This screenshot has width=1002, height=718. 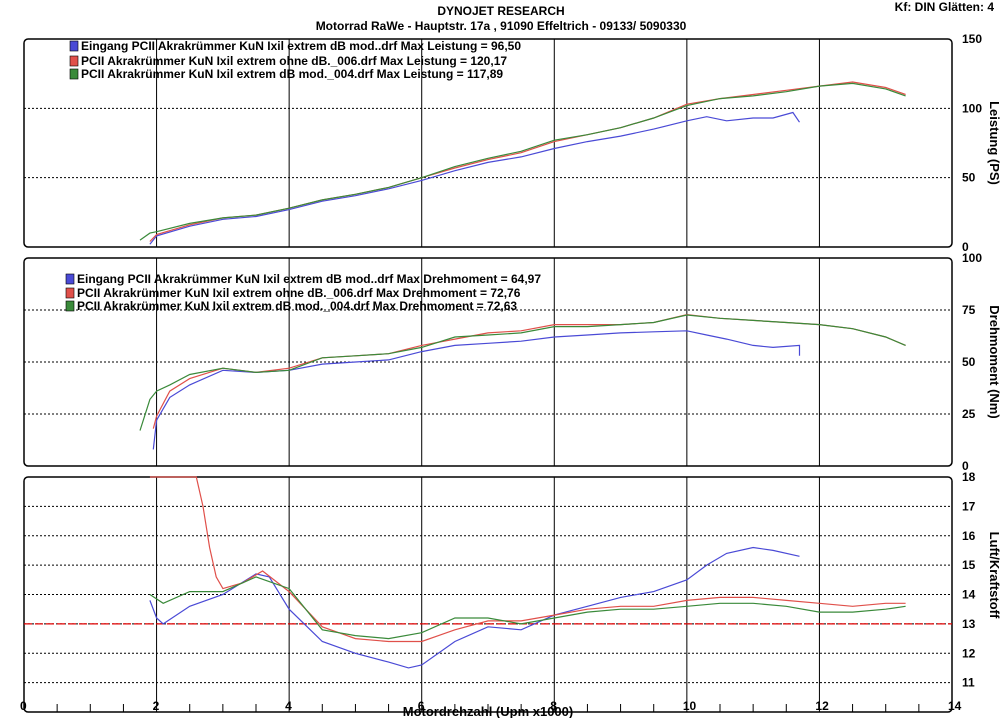 I want to click on power-ytick-label: 0, so click(x=965, y=247).